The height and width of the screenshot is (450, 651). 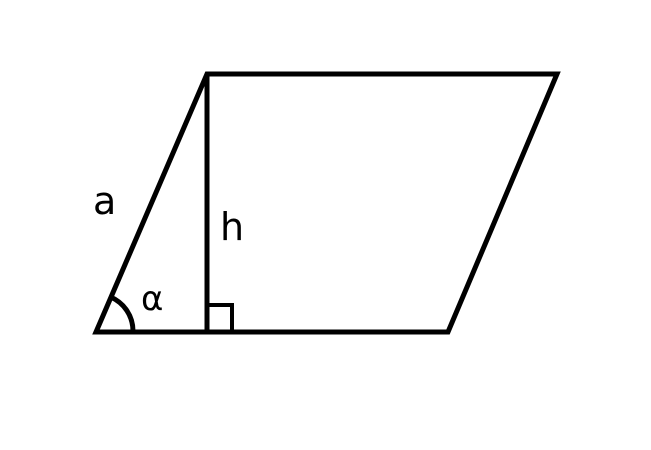 I want to click on side-label-a: a, so click(x=104, y=201).